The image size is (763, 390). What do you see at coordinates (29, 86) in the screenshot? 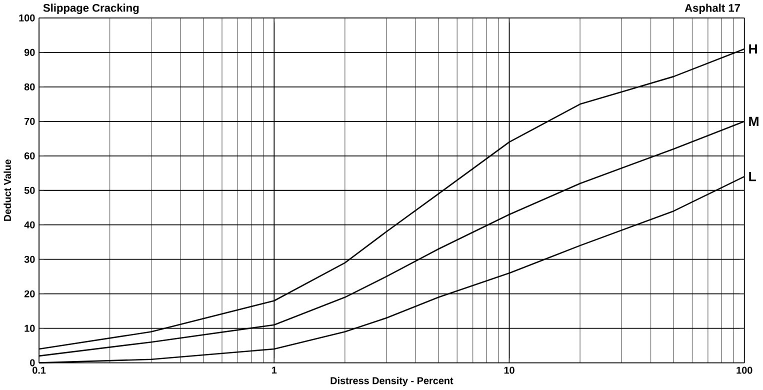
I see `y-tick-label: 80` at bounding box center [29, 86].